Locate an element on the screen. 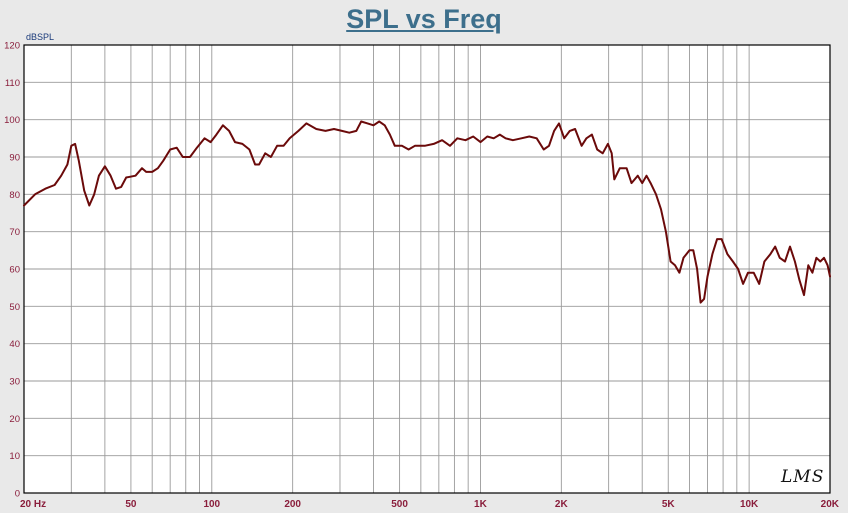 This screenshot has height=513, width=848. y-tick-label: 30 is located at coordinates (14, 382).